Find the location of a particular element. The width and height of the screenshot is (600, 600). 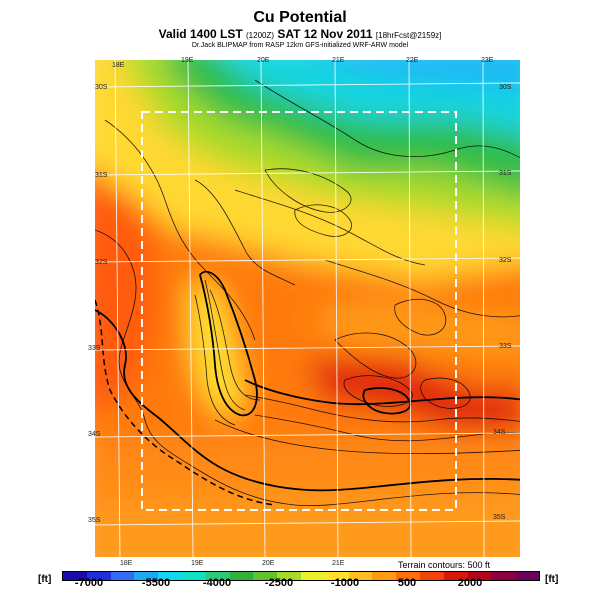

valid-date: SAT 12 Nov 2011 is located at coordinates (325, 34).